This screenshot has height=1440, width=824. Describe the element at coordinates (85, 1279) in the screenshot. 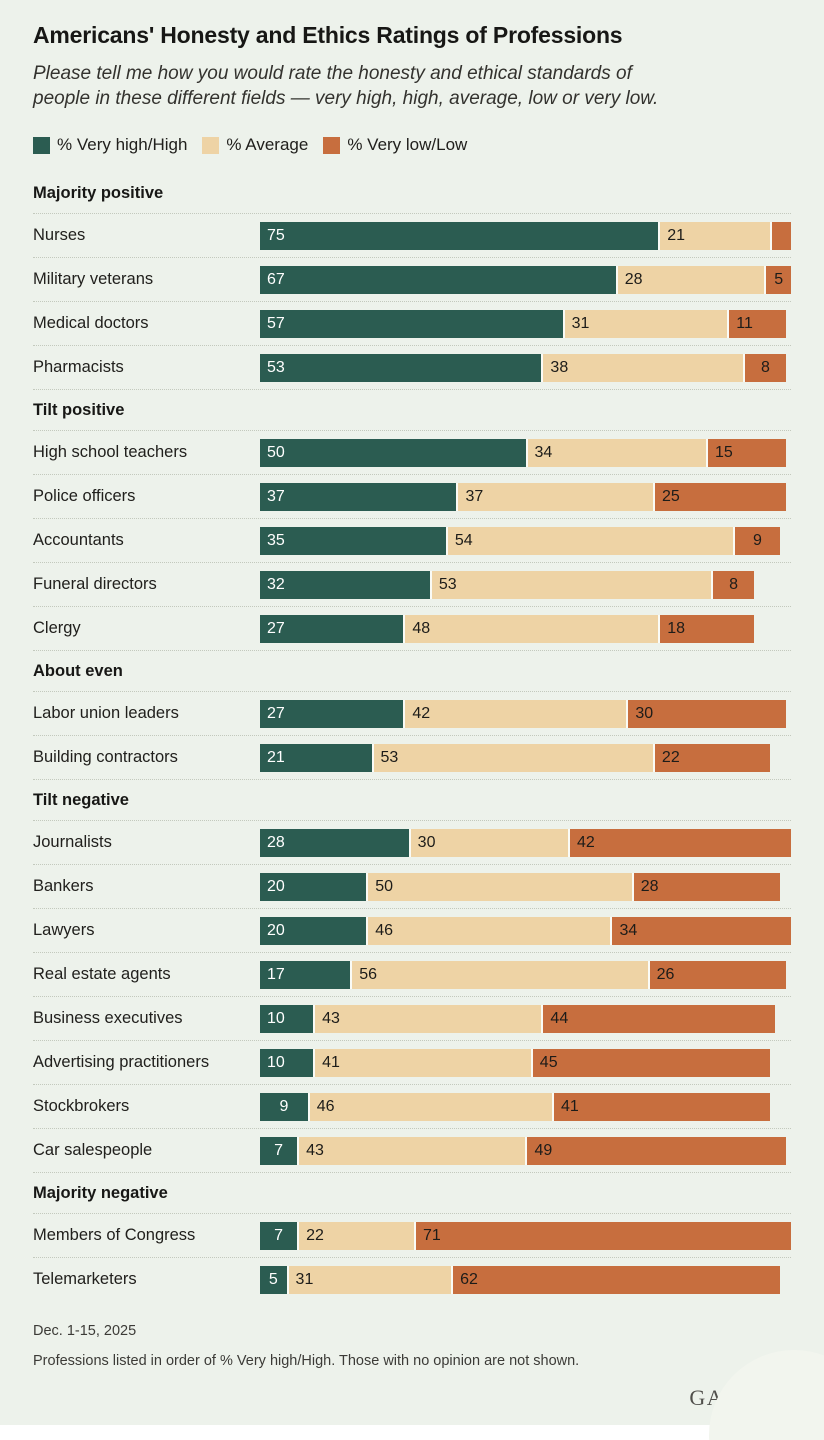

I see `profession-label: Telemarketers` at that location.